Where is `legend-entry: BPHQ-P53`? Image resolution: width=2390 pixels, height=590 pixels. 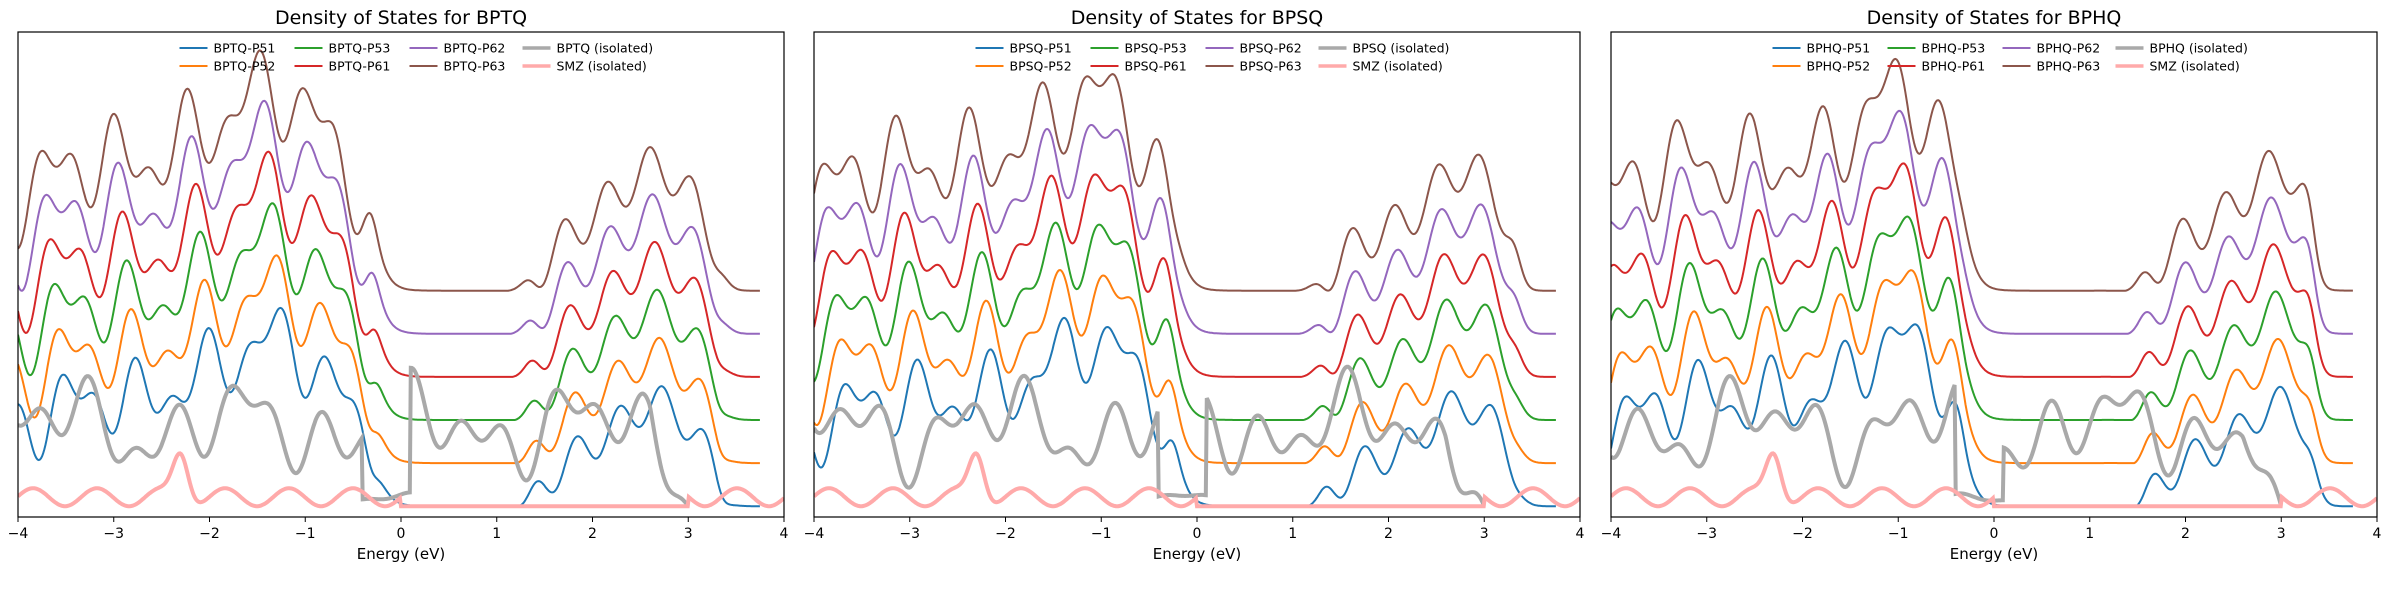
legend-entry: BPHQ-P53 is located at coordinates (1954, 48).